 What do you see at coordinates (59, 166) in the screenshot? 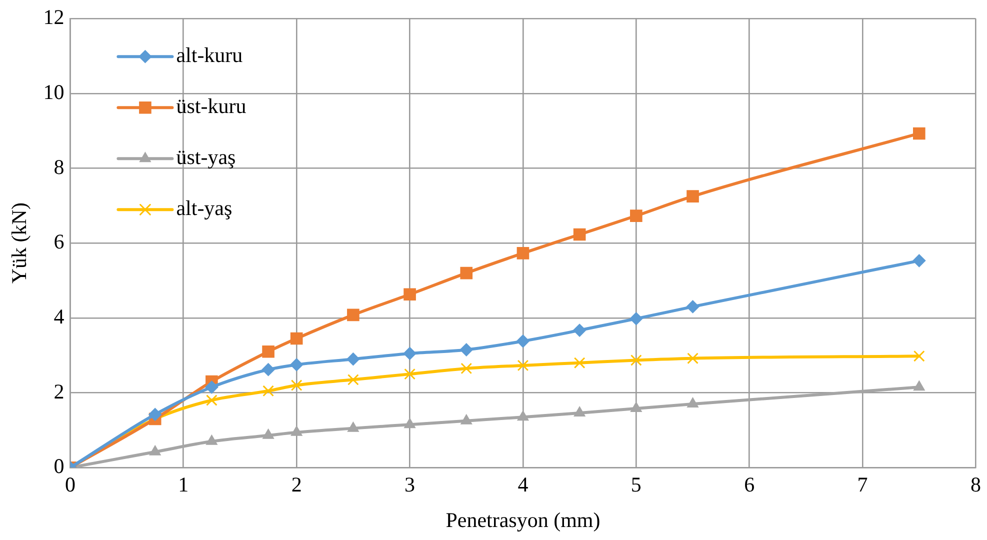
I see `y-tick-label: 8` at bounding box center [59, 166].